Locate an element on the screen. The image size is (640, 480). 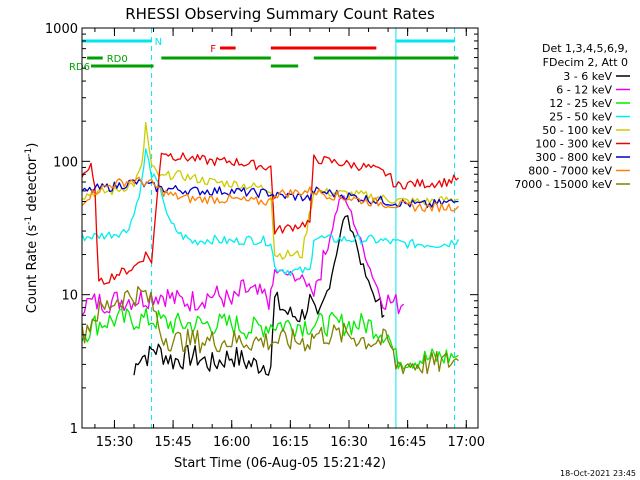
legend-header-line: FDecim 2, Att 0 is located at coordinates (585, 62).